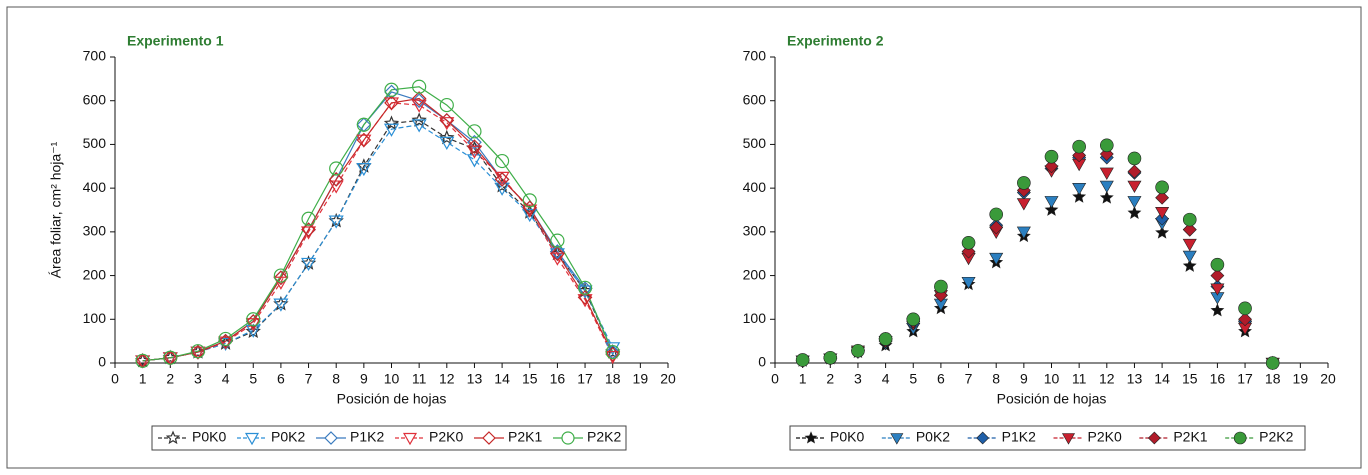  What do you see at coordinates (1276, 437) in the screenshot?
I see `legend-label: P2K2` at bounding box center [1276, 437].